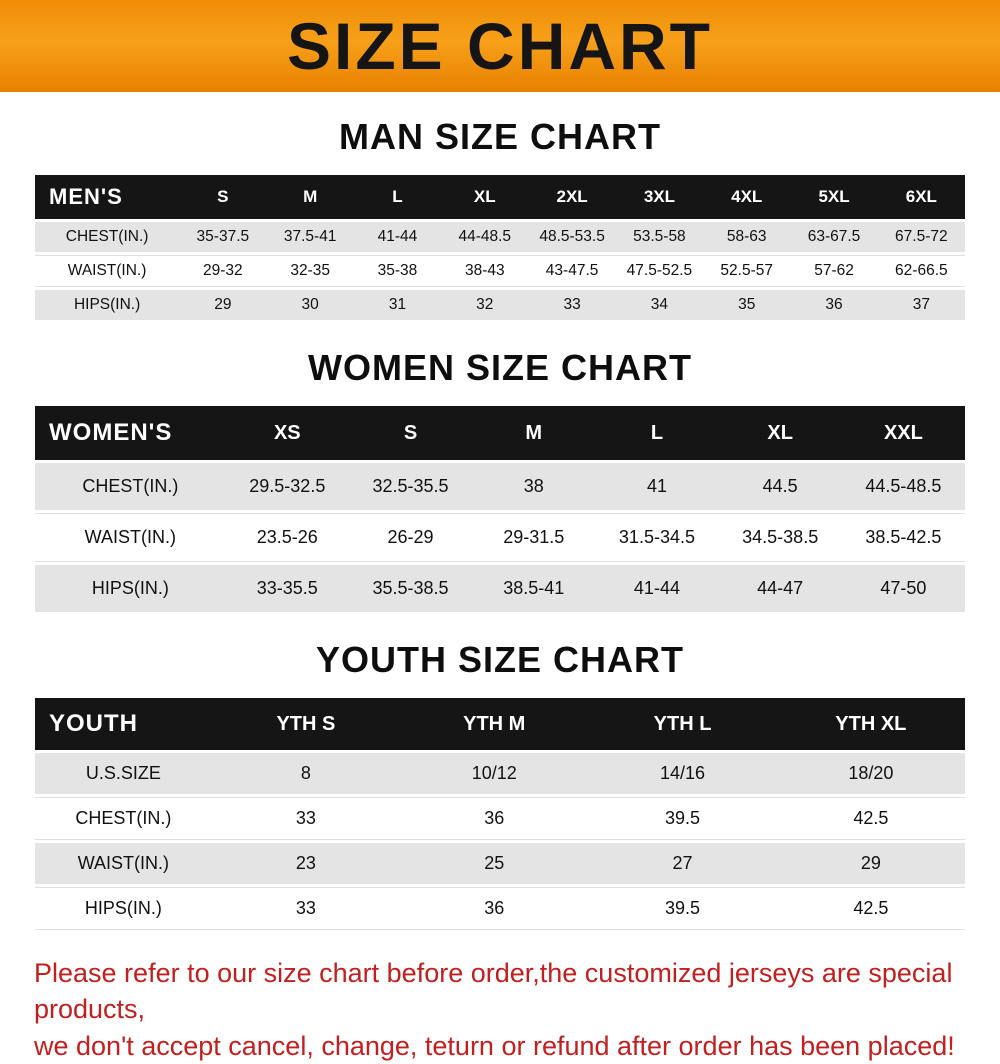 Image resolution: width=1000 pixels, height=1064 pixels. Describe the element at coordinates (306, 818) in the screenshot. I see `cell-value: 33` at that location.